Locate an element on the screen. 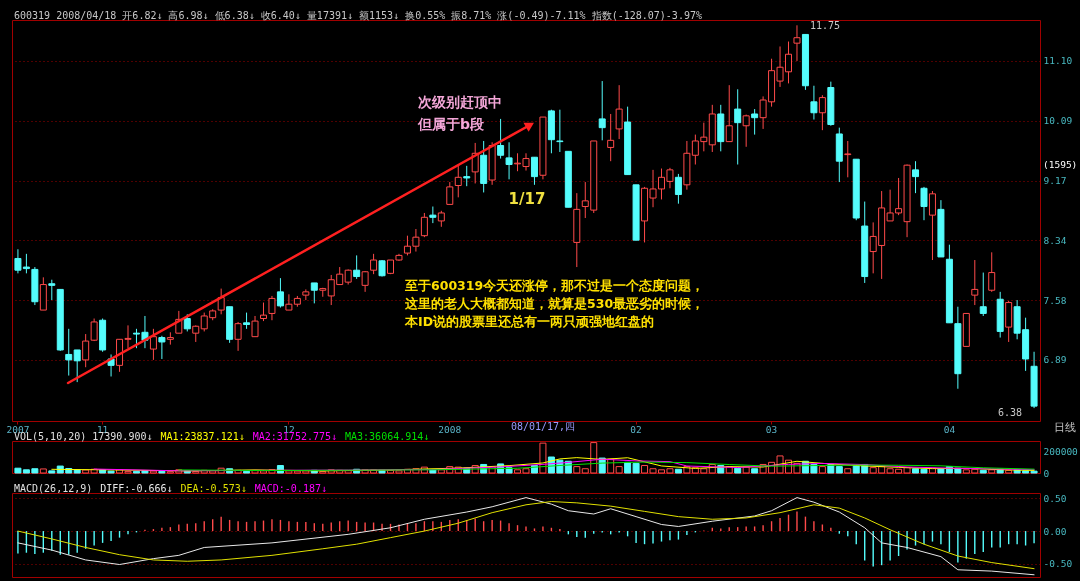  text: (1595) is located at coordinates (1060, 164).